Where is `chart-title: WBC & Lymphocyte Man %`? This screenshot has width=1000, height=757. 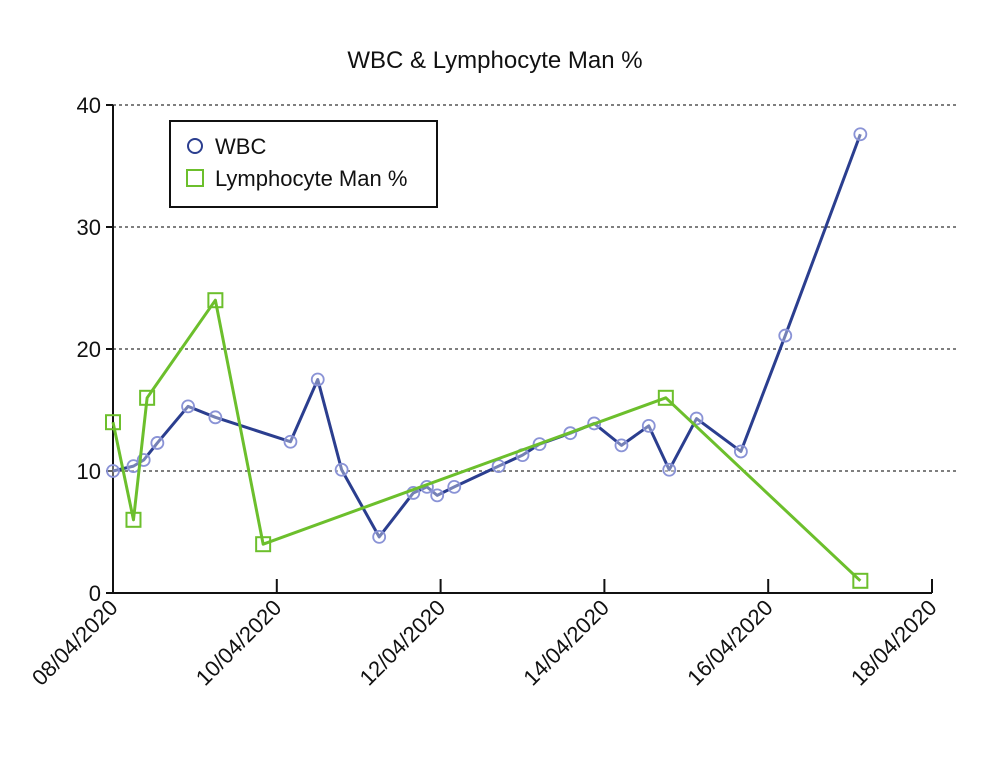
chart-title: WBC & Lymphocyte Man % is located at coordinates (494, 60).